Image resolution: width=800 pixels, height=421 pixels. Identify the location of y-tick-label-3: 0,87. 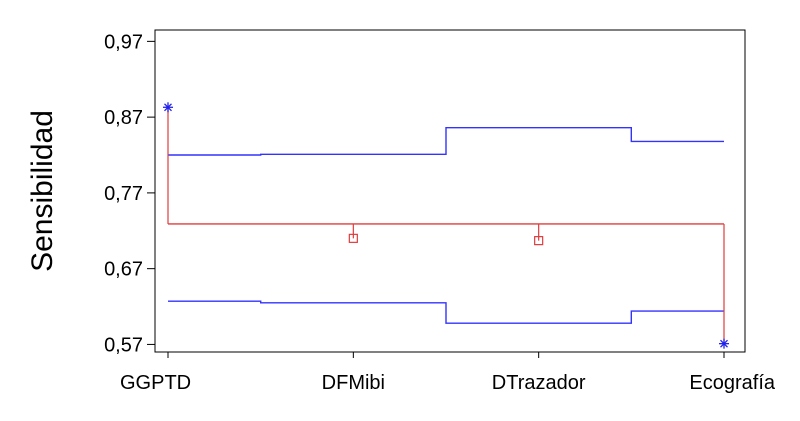
(123, 118).